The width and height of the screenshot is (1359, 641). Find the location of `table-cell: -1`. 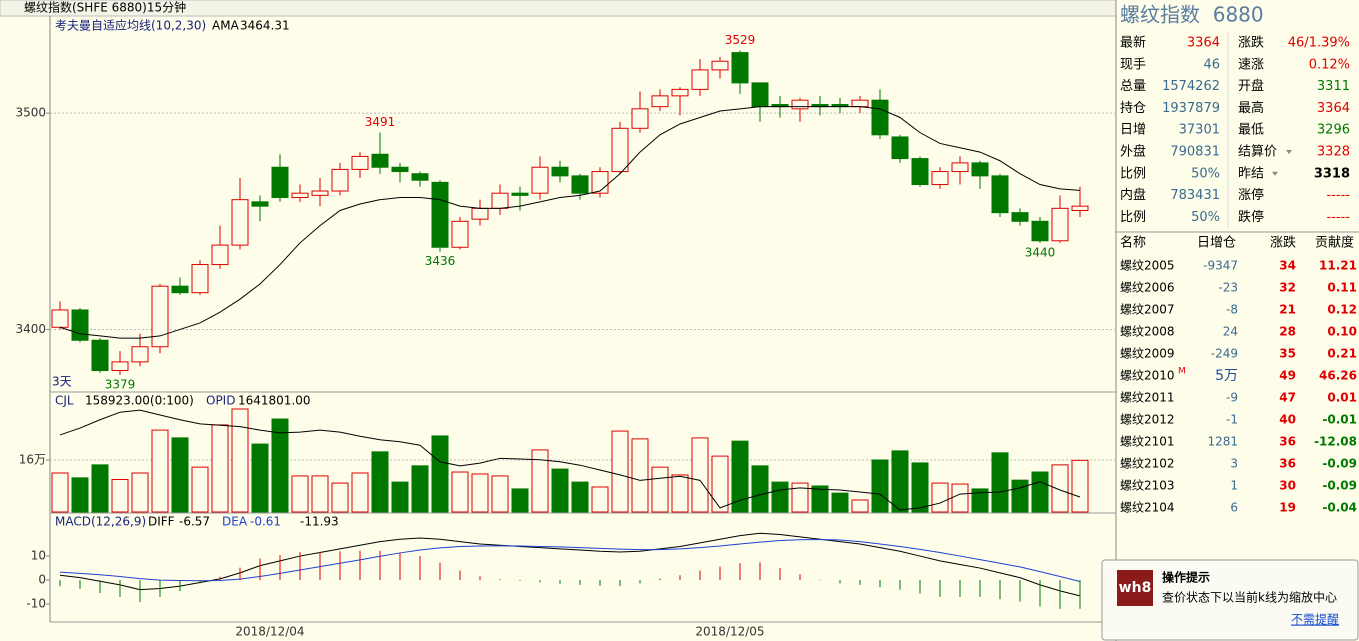

table-cell: -1 is located at coordinates (1232, 420).